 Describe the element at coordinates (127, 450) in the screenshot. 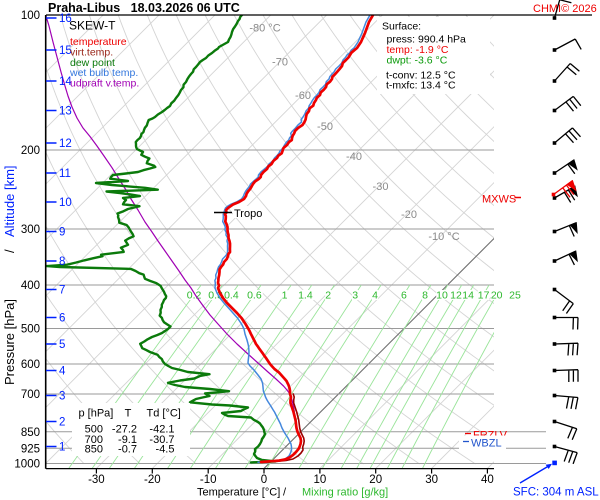

I see `svg-text: -0.7` at that location.